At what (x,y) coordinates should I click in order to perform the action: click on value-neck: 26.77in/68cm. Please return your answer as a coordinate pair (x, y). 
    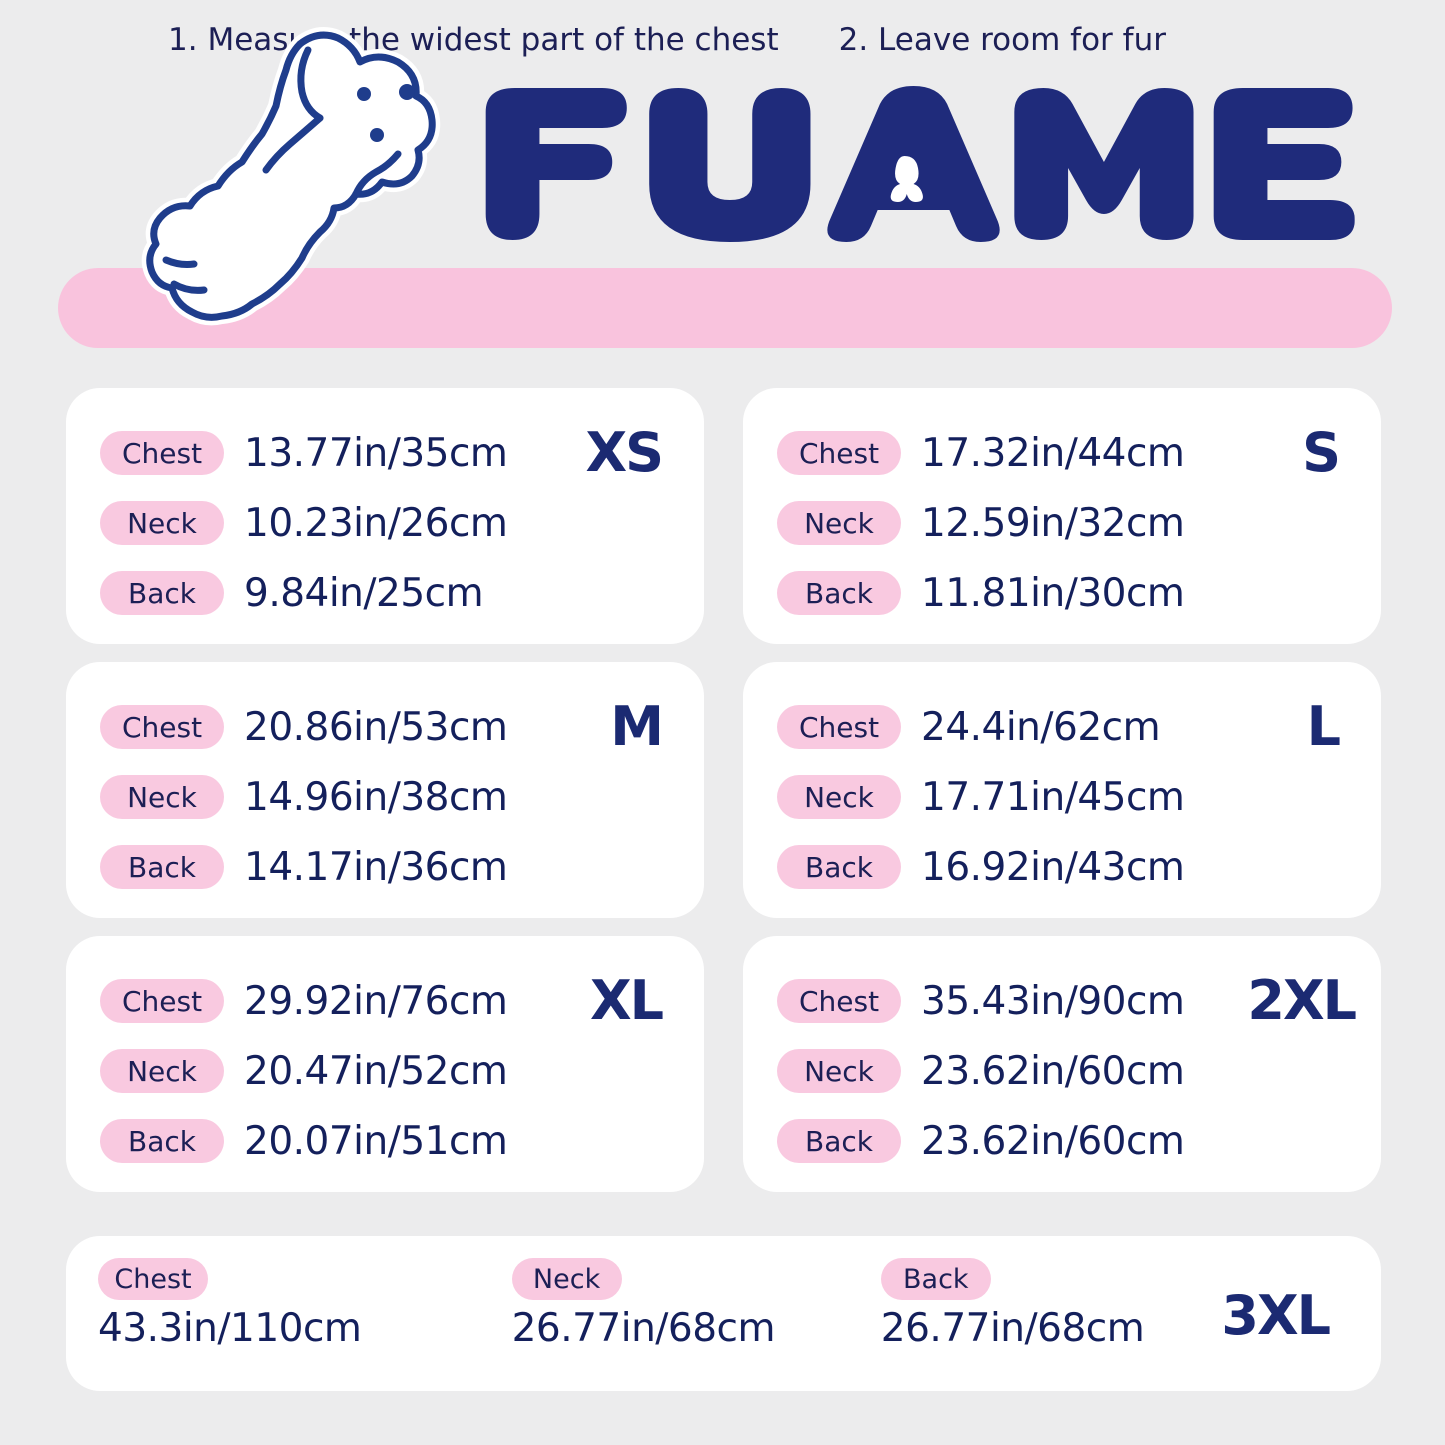
    Looking at the image, I should click on (643, 1328).